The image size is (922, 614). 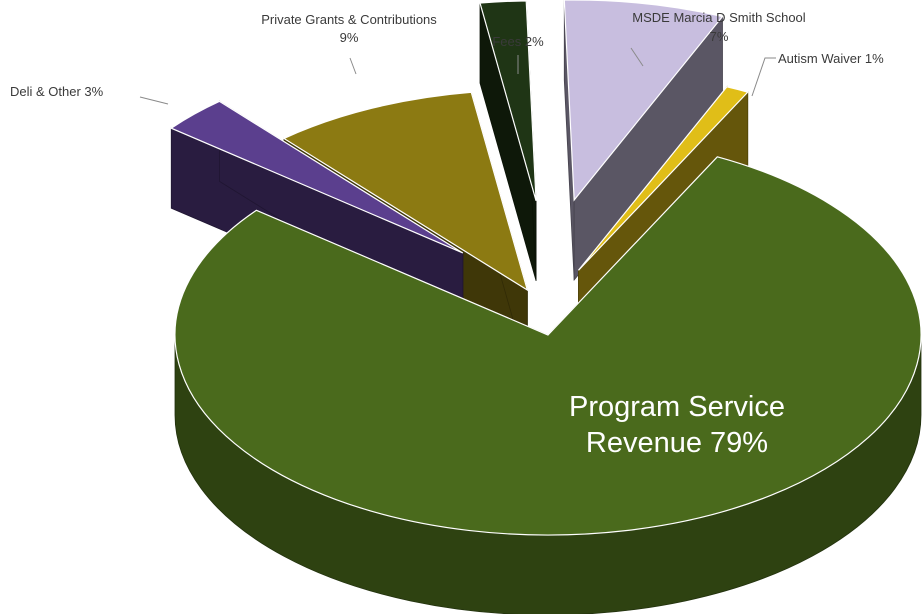 I want to click on label-grants-line1: Private Grants & Contributions, so click(x=349, y=19).